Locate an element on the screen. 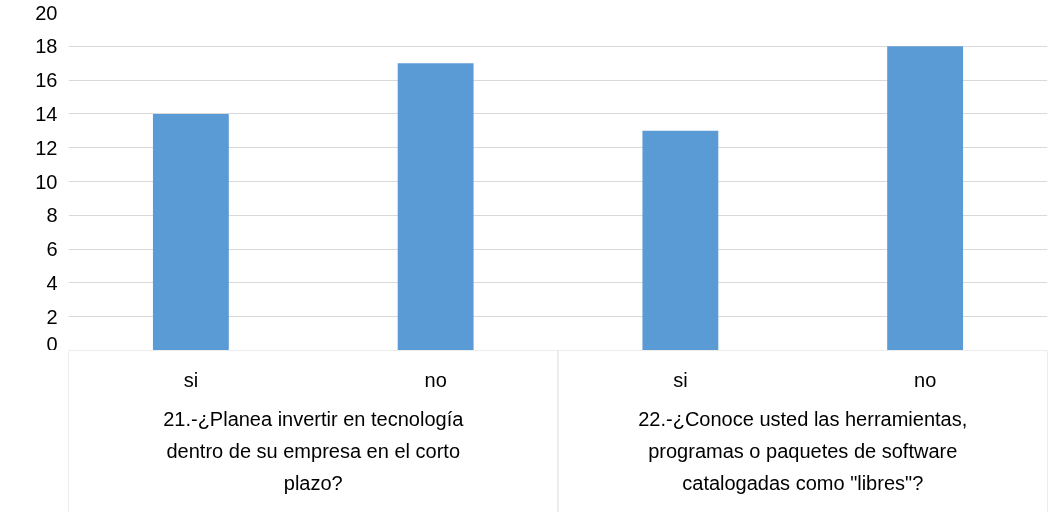  y-tick-label: 6 is located at coordinates (52, 249).